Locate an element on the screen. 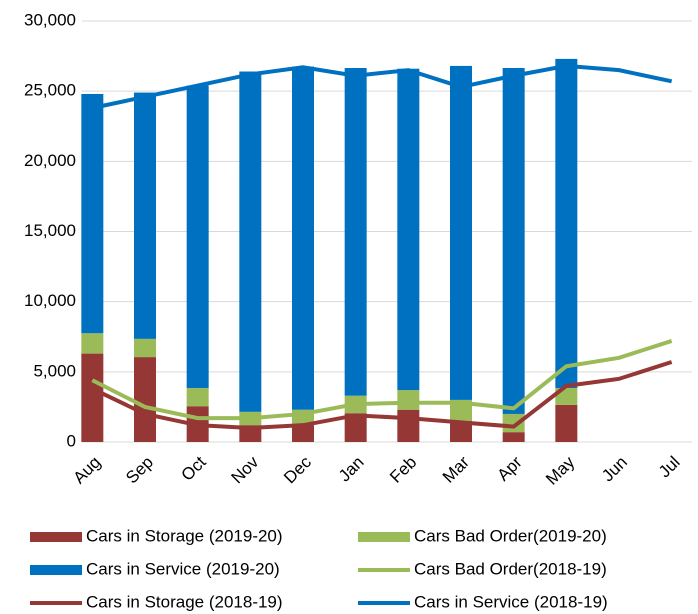 Image resolution: width=698 pixels, height=614 pixels. x-tick-label: Apr is located at coordinates (510, 468).